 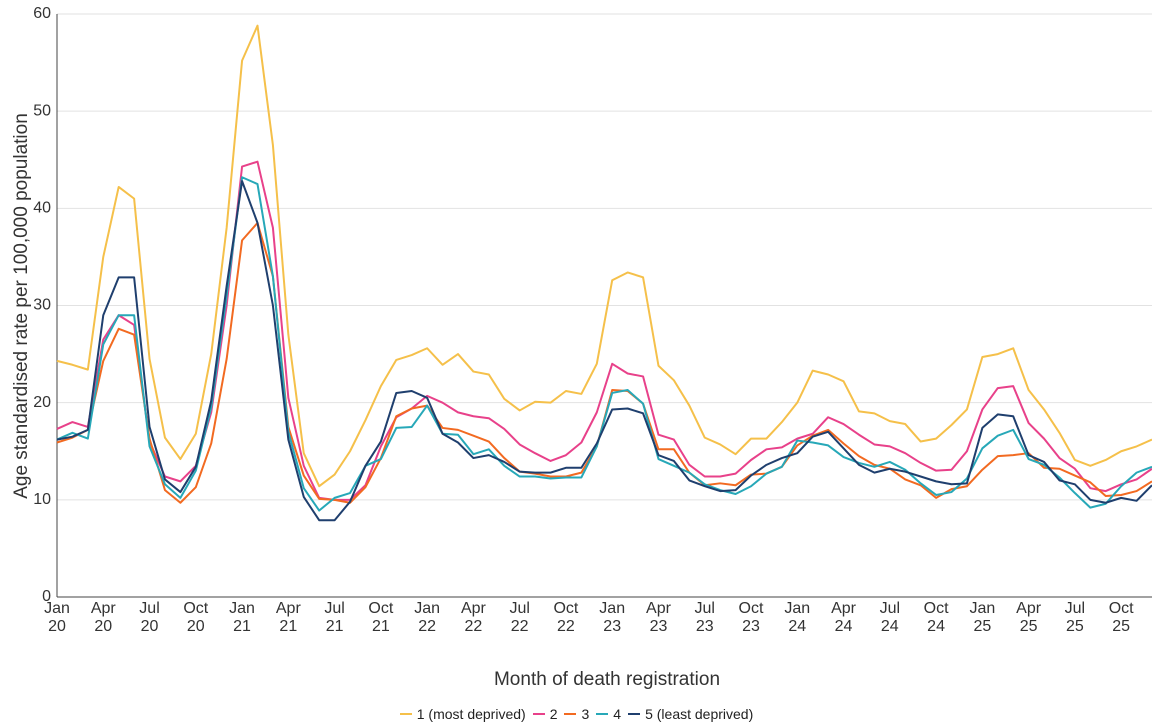 I want to click on x-tick-label: Oct 24, so click(x=936, y=617).